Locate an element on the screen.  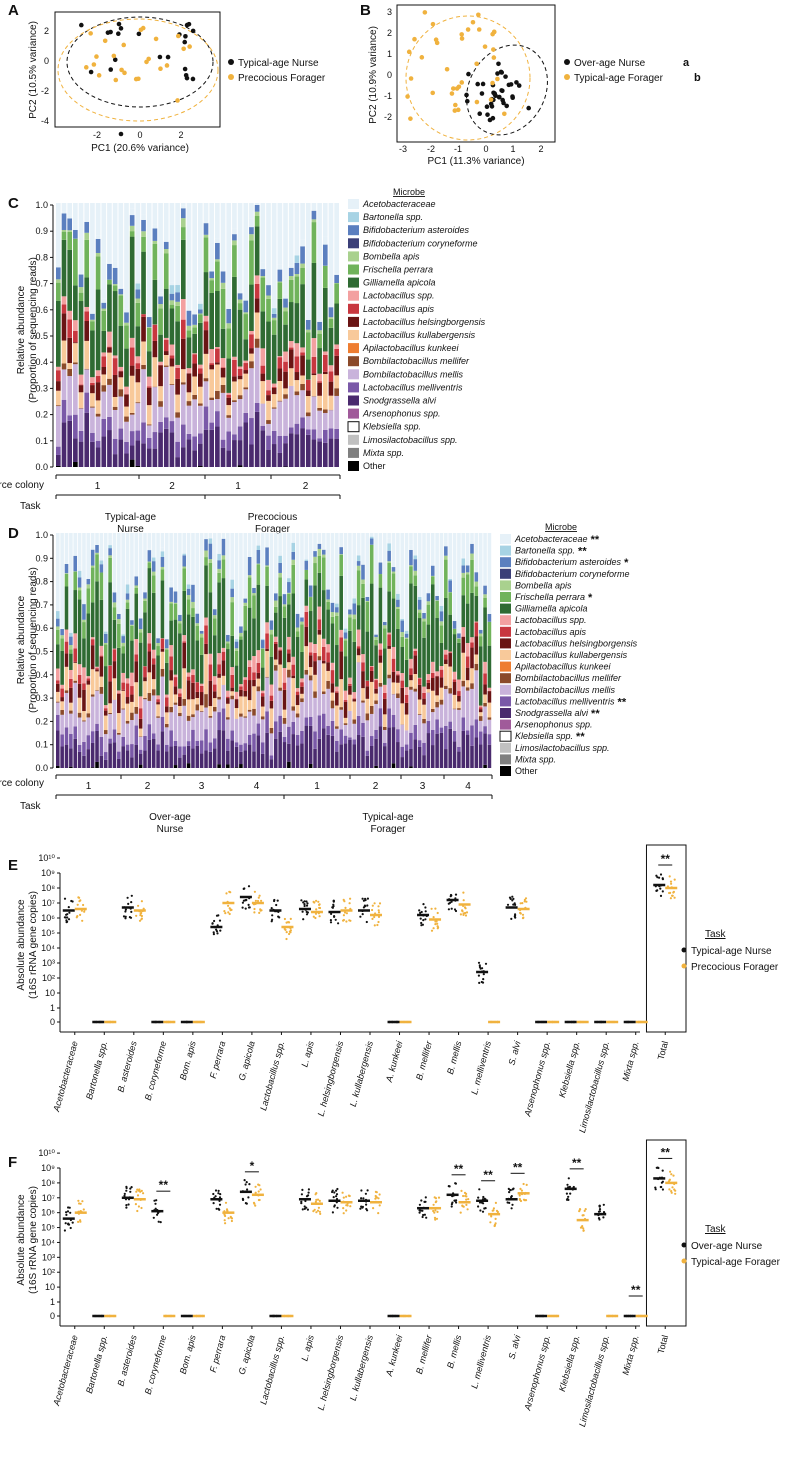
legend-star: * is located at coordinates (626, 563).